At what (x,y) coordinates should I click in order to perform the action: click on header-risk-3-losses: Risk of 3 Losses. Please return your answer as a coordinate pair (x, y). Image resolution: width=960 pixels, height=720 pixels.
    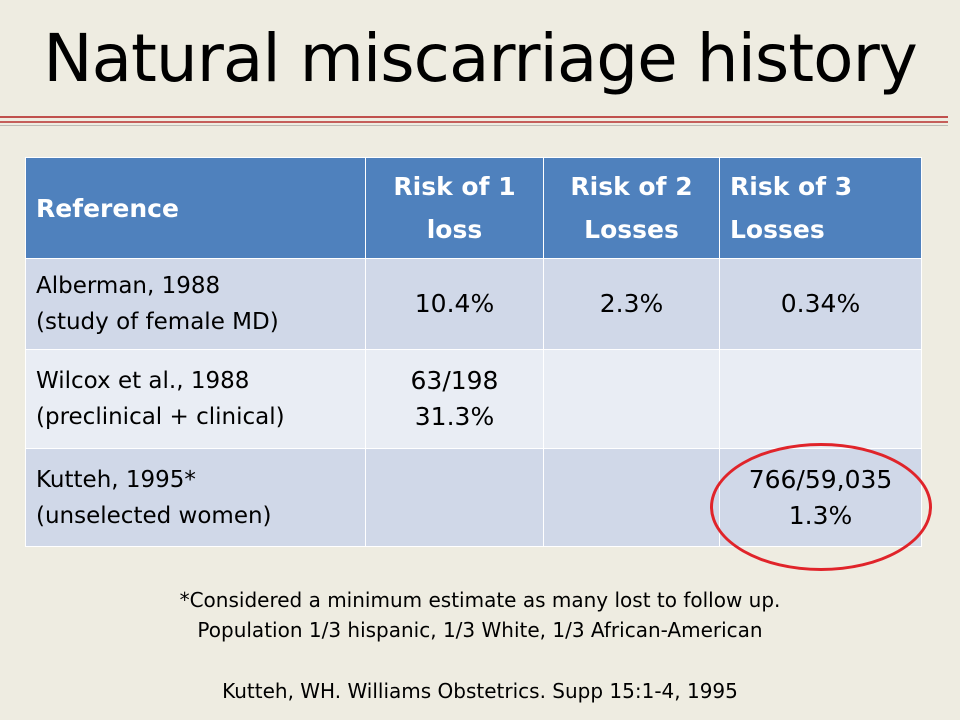
    Looking at the image, I should click on (820, 208).